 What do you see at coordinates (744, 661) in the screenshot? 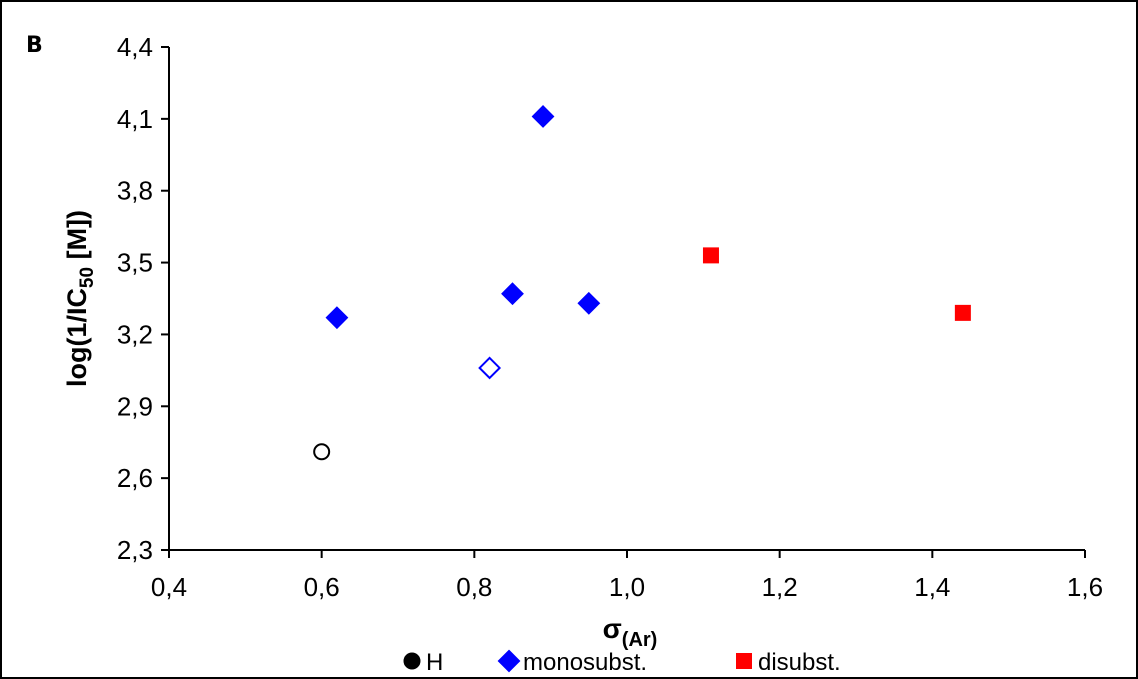
I see `legend-marker-square` at bounding box center [744, 661].